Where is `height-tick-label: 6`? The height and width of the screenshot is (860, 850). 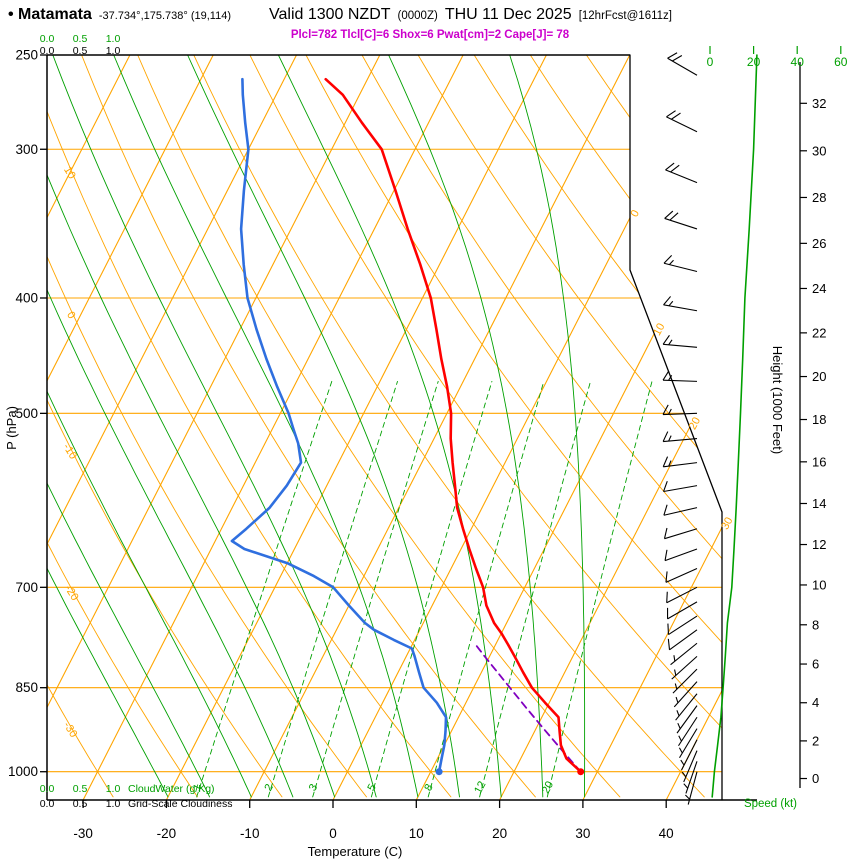
height-tick-label: 6 is located at coordinates (815, 664).